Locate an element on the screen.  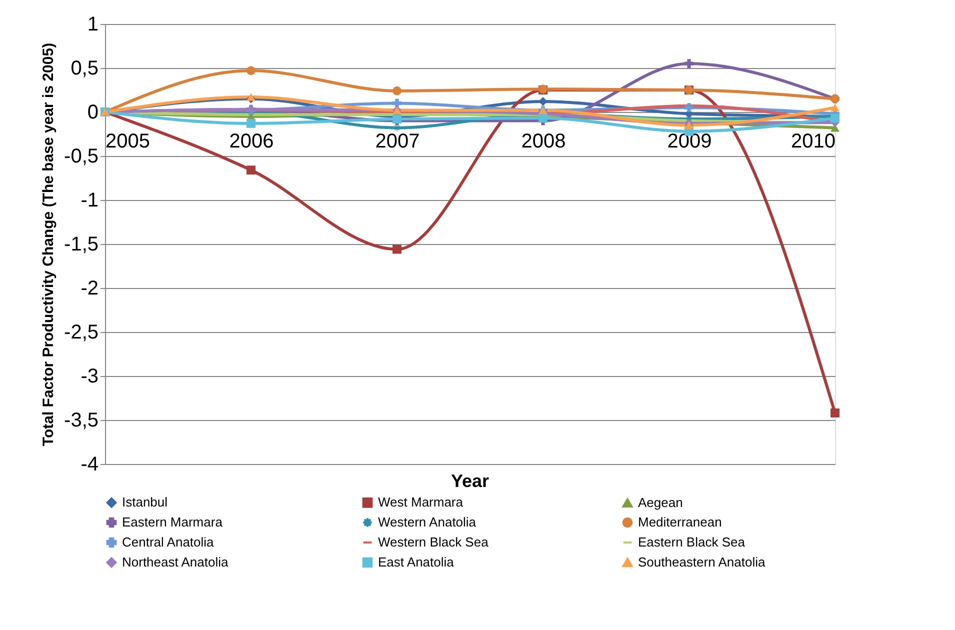
x-tick-label: 2008 is located at coordinates (543, 141).